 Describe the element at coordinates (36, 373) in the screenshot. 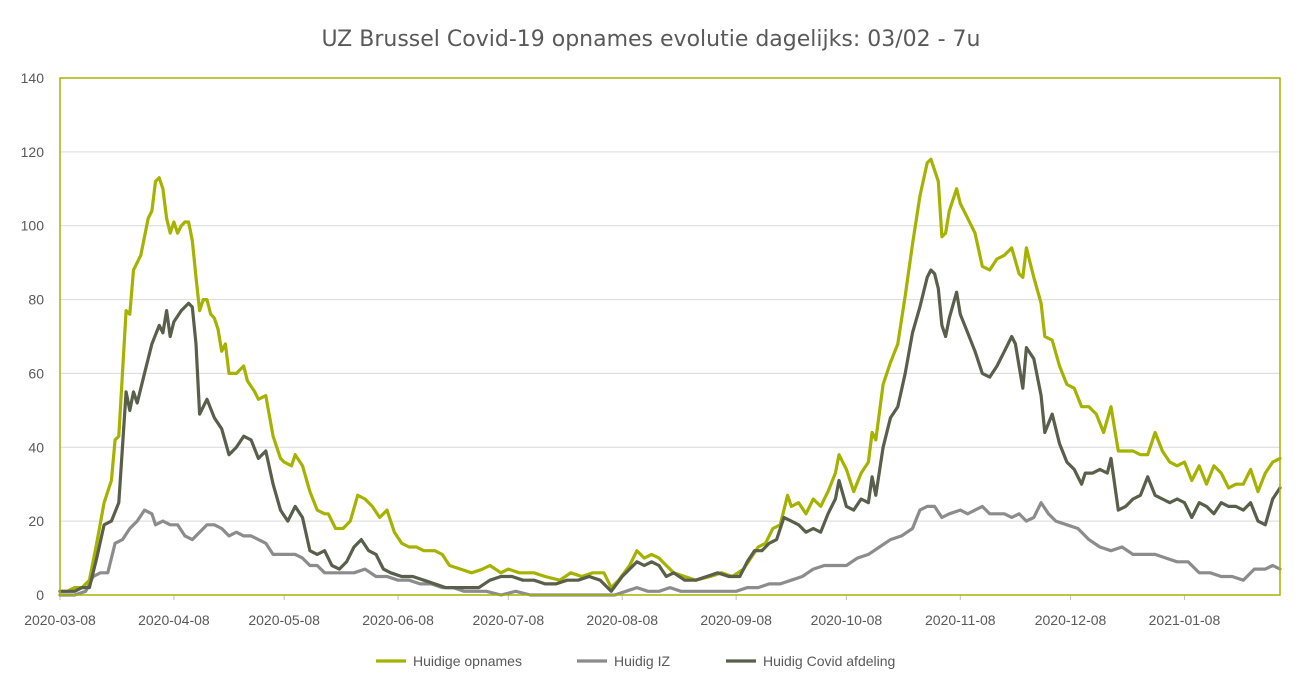

I see `y-tick-label: 60` at that location.